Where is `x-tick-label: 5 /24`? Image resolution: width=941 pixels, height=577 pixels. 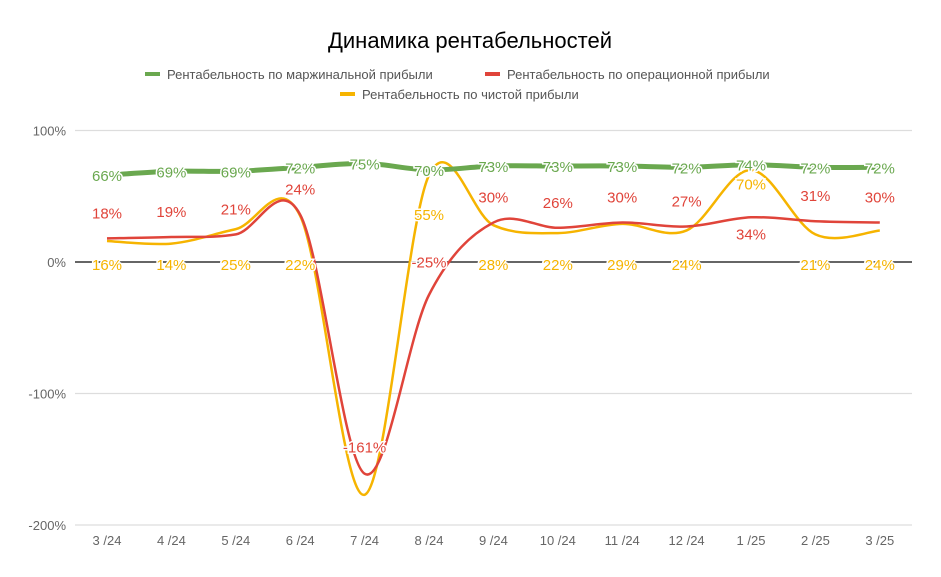 x-tick-label: 5 /24 is located at coordinates (235, 540).